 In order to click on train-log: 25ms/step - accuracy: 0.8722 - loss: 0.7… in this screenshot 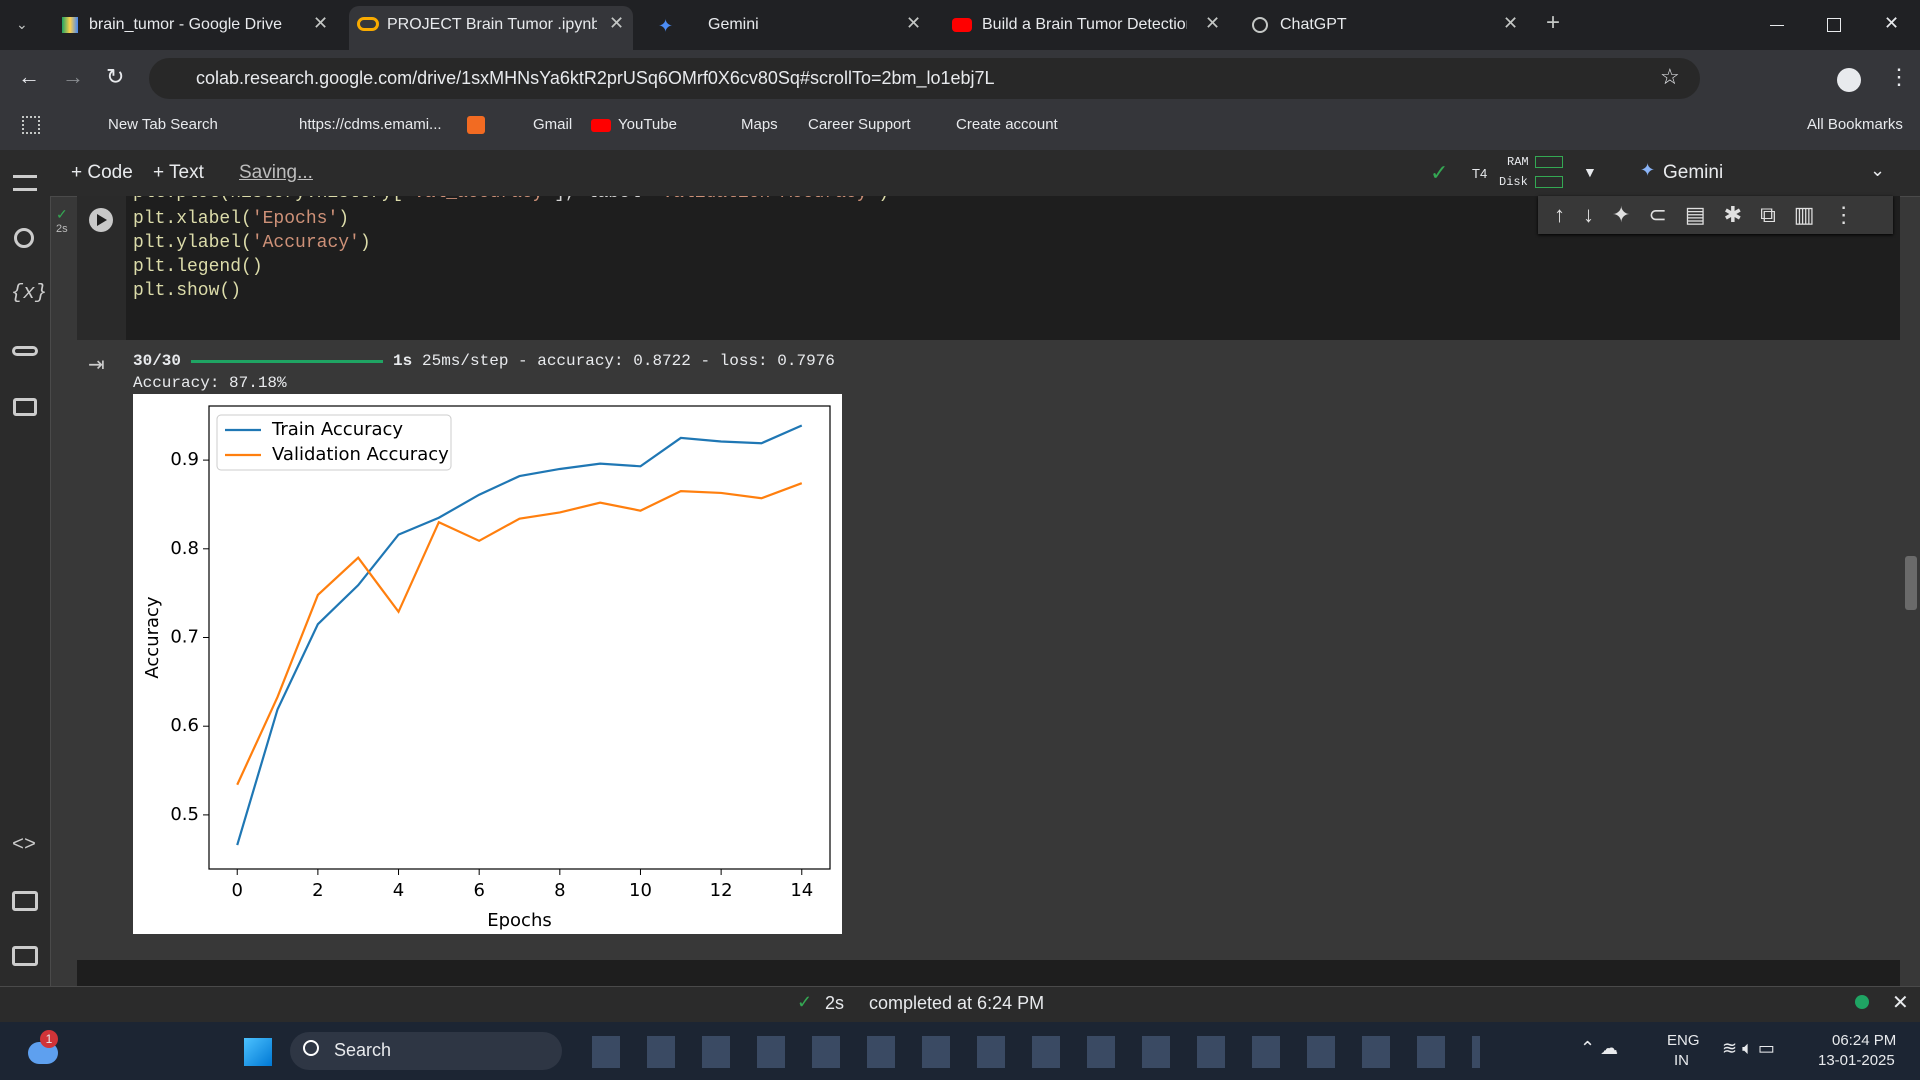, I will do `click(628, 361)`.